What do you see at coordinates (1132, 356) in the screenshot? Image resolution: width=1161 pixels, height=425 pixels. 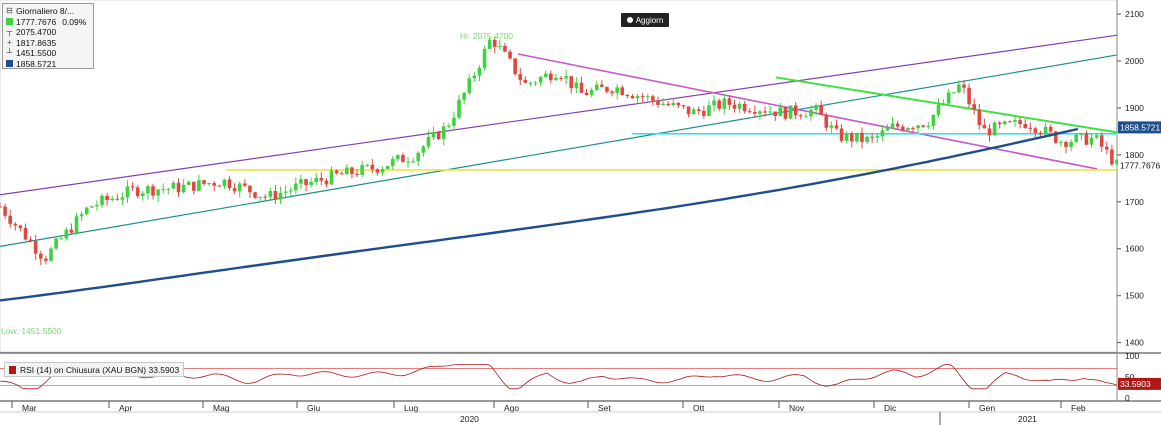 I see `rsi-tick-label: 100` at bounding box center [1132, 356].